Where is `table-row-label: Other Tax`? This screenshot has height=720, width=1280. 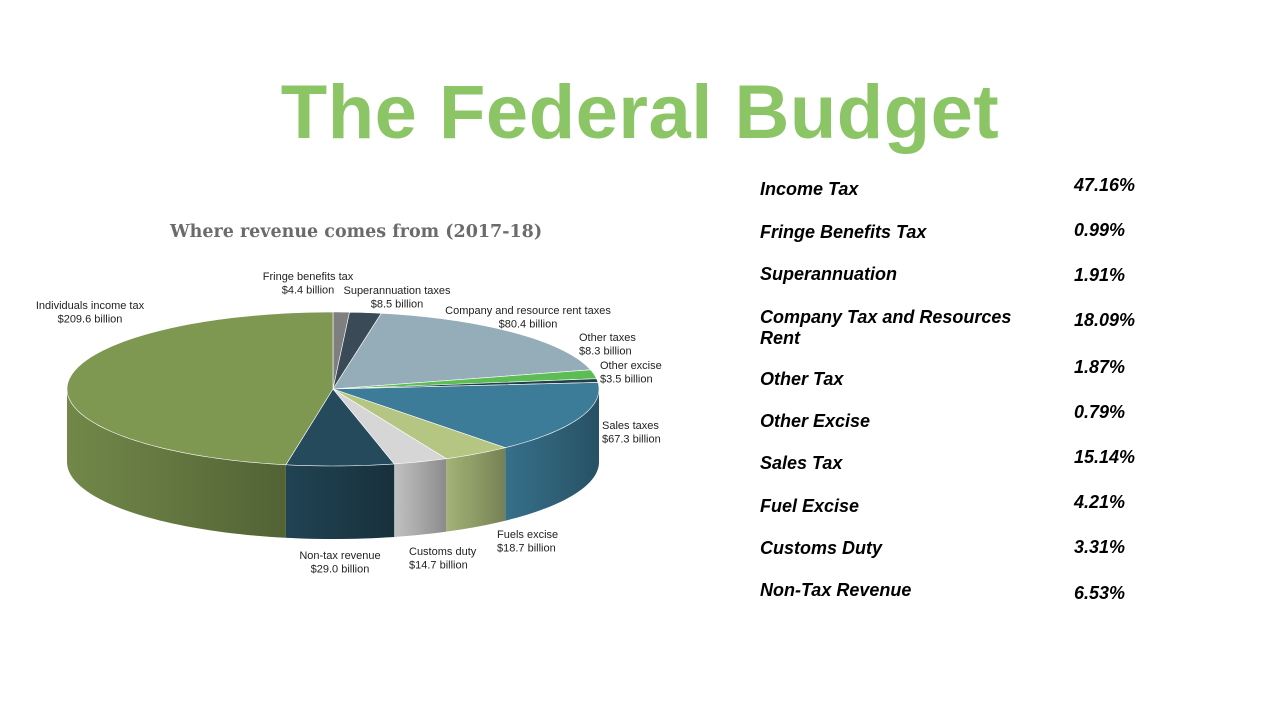 table-row-label: Other Tax is located at coordinates (802, 379).